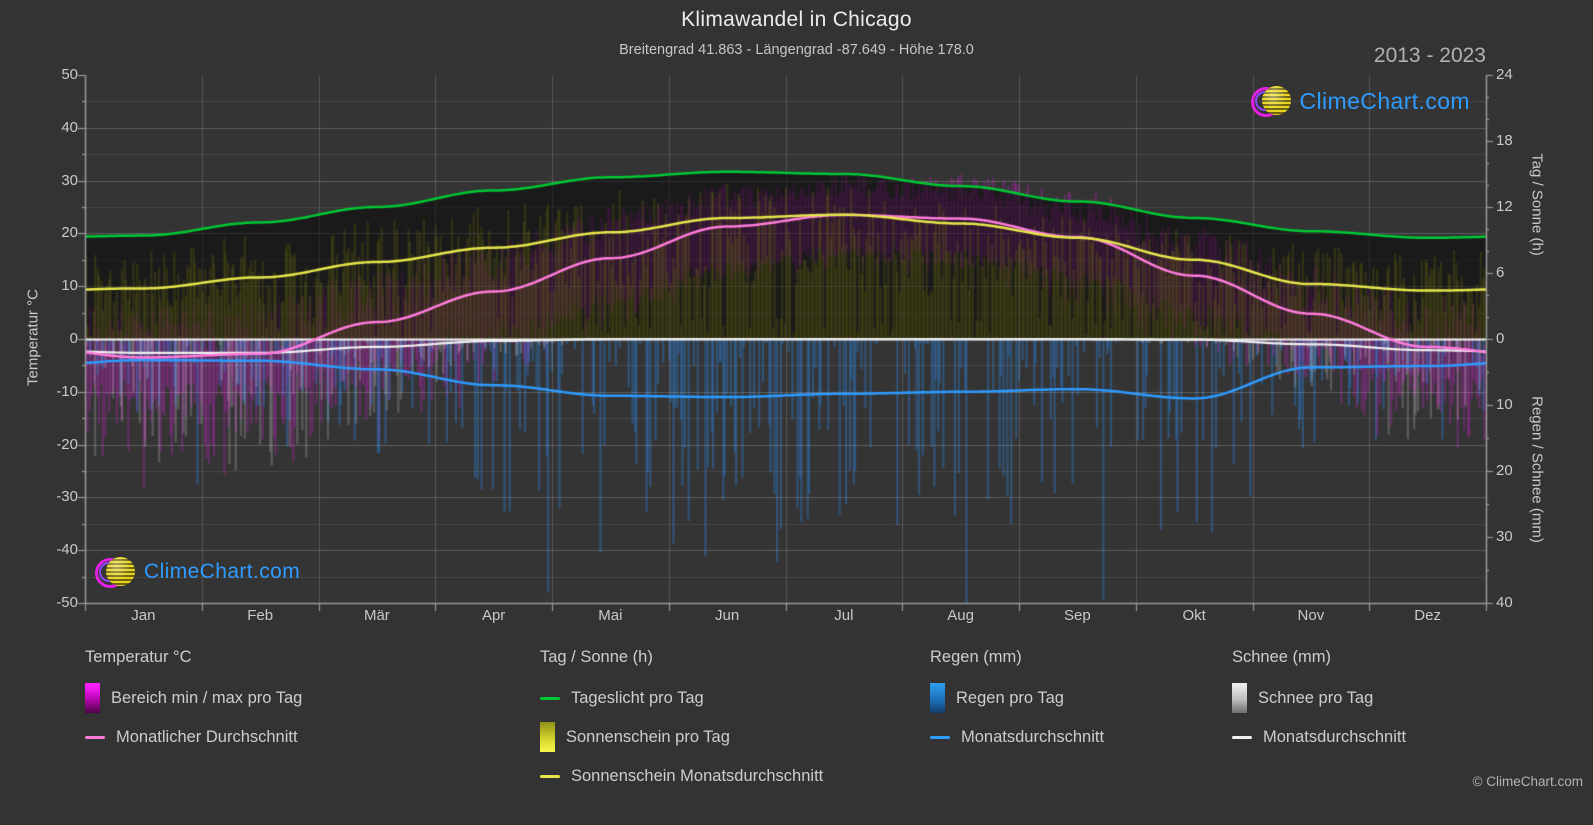 The width and height of the screenshot is (1593, 825). Describe the element at coordinates (1282, 657) in the screenshot. I see `legend-group-title: Schnee (mm)` at that location.